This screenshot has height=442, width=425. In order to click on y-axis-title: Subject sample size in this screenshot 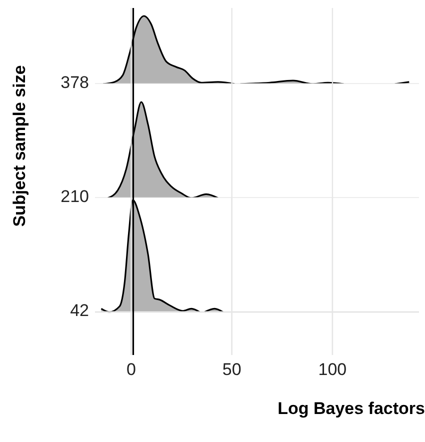, I will do `click(19, 146)`.